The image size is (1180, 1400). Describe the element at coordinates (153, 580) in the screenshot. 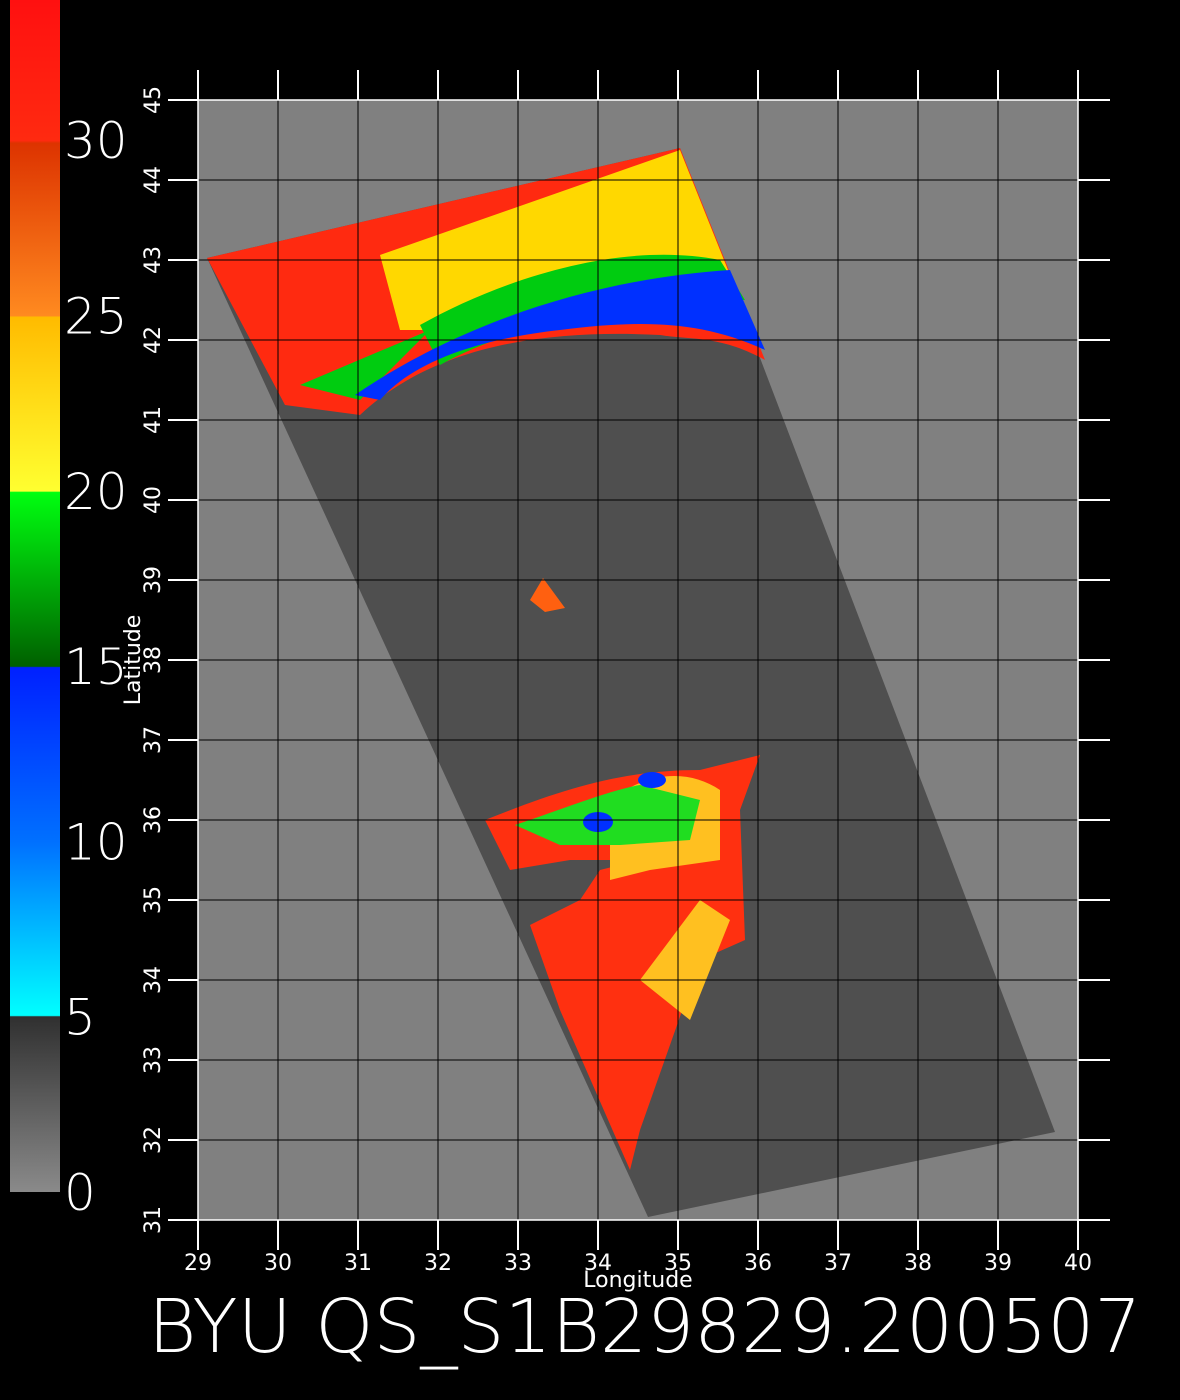

I see `y-tick-label: 39` at that location.